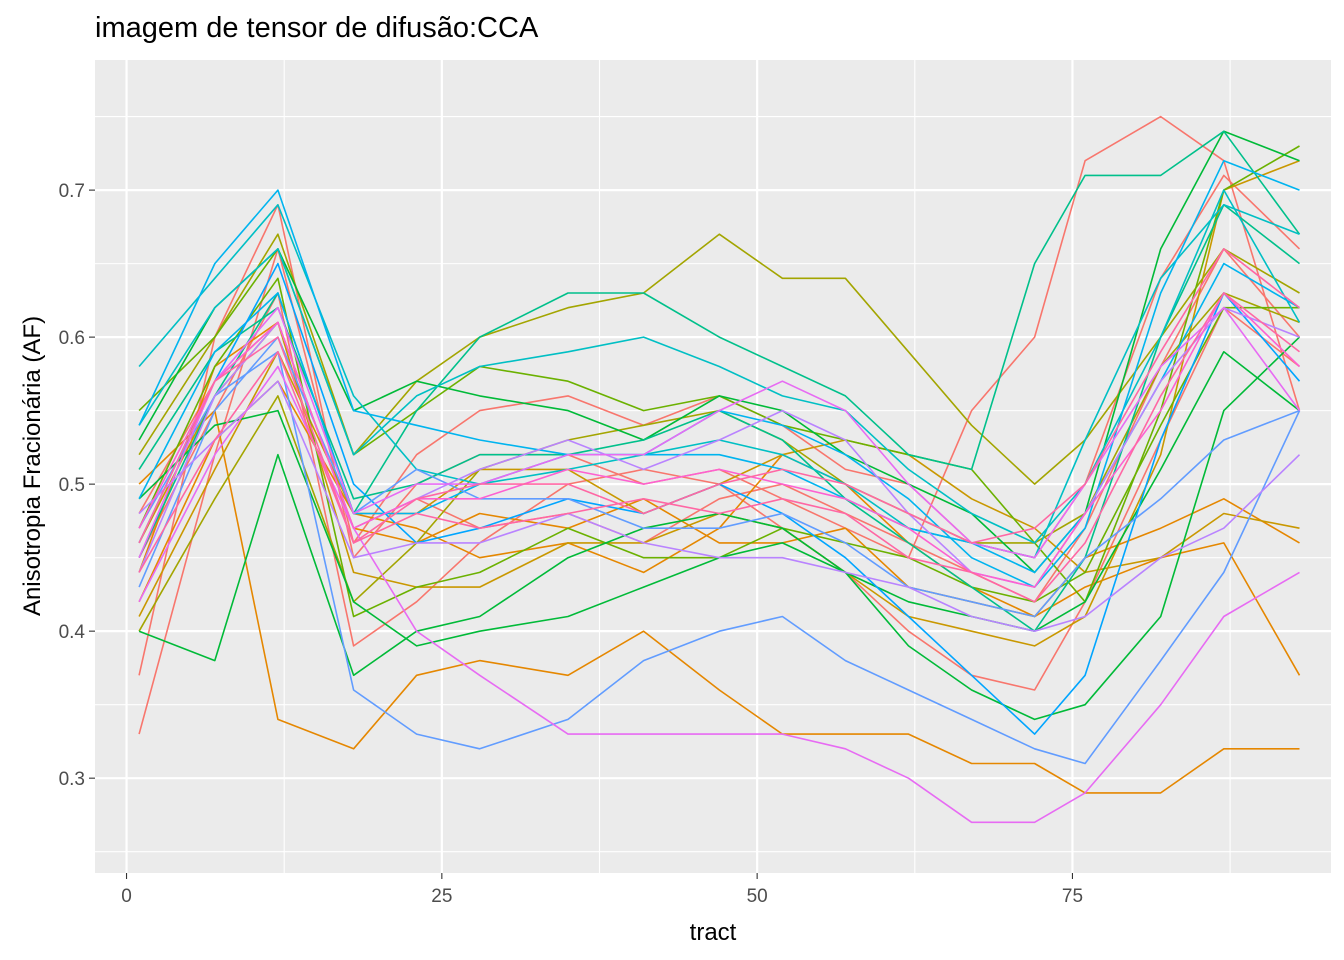 Image resolution: width=1344 pixels, height=960 pixels. Describe the element at coordinates (72, 632) in the screenshot. I see `y-tick-label: 0.4` at that location.